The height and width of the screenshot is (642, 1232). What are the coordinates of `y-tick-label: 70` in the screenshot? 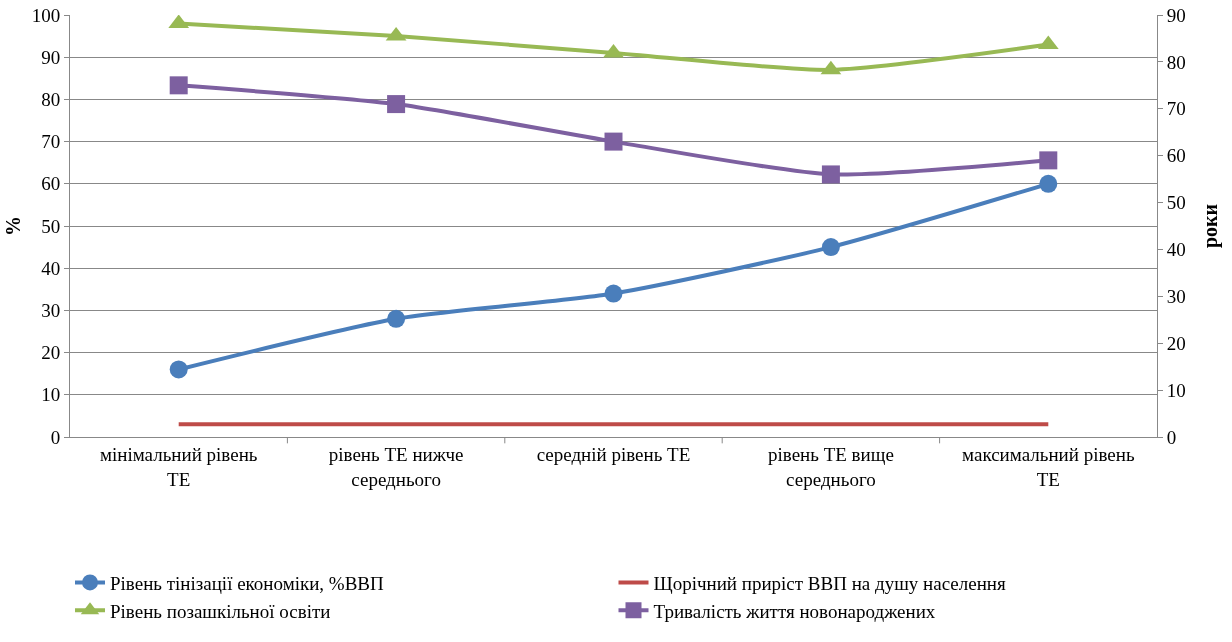 It's located at (51, 142).